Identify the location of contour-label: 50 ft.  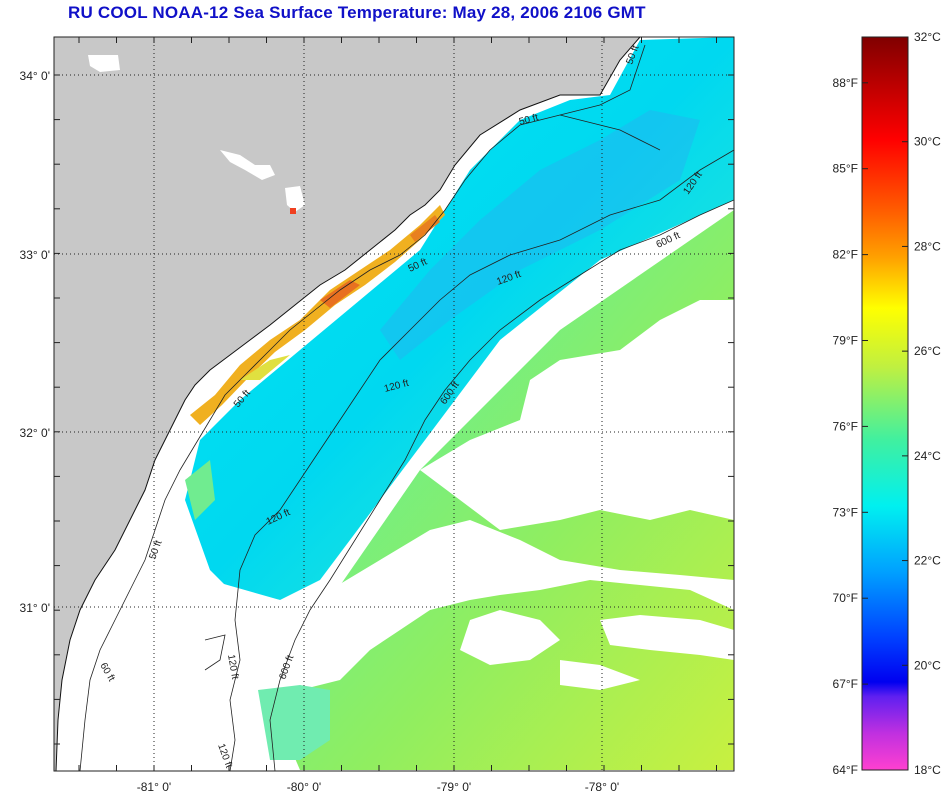
(529, 120).